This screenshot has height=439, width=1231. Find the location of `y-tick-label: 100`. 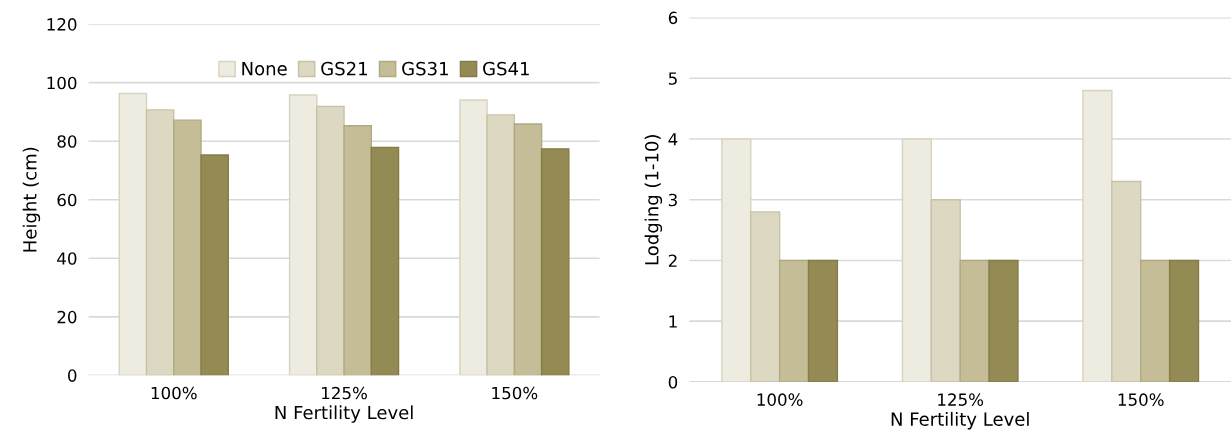

y-tick-label: 100 is located at coordinates (62, 83).